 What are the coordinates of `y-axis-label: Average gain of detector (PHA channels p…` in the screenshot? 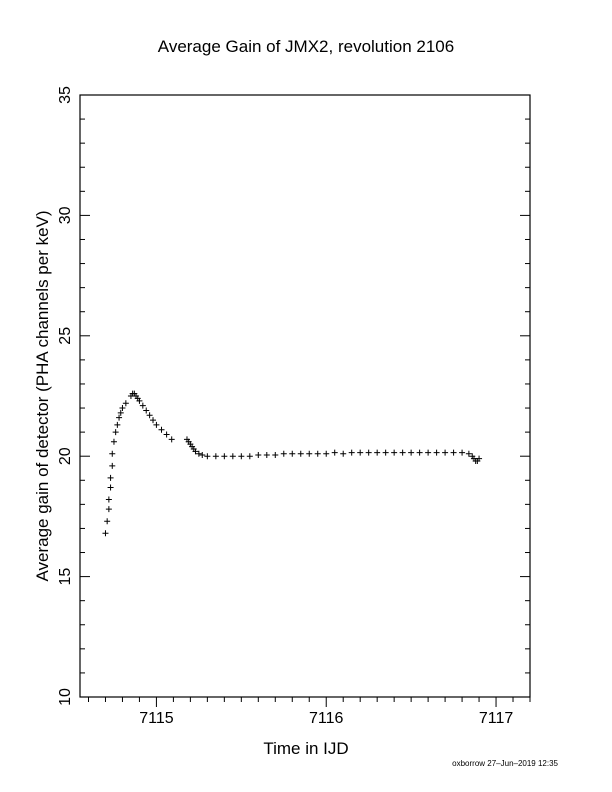 It's located at (42, 395).